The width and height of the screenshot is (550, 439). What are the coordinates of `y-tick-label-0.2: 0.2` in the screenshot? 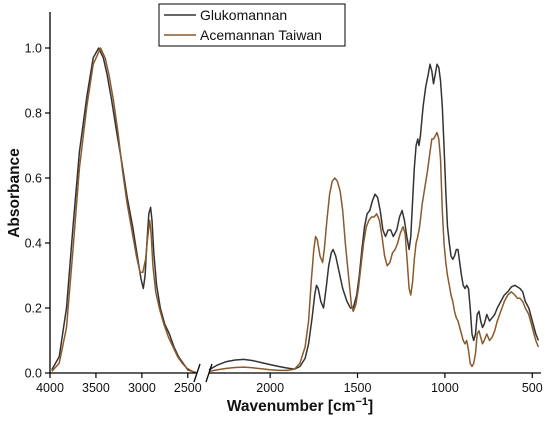 It's located at (33, 309).